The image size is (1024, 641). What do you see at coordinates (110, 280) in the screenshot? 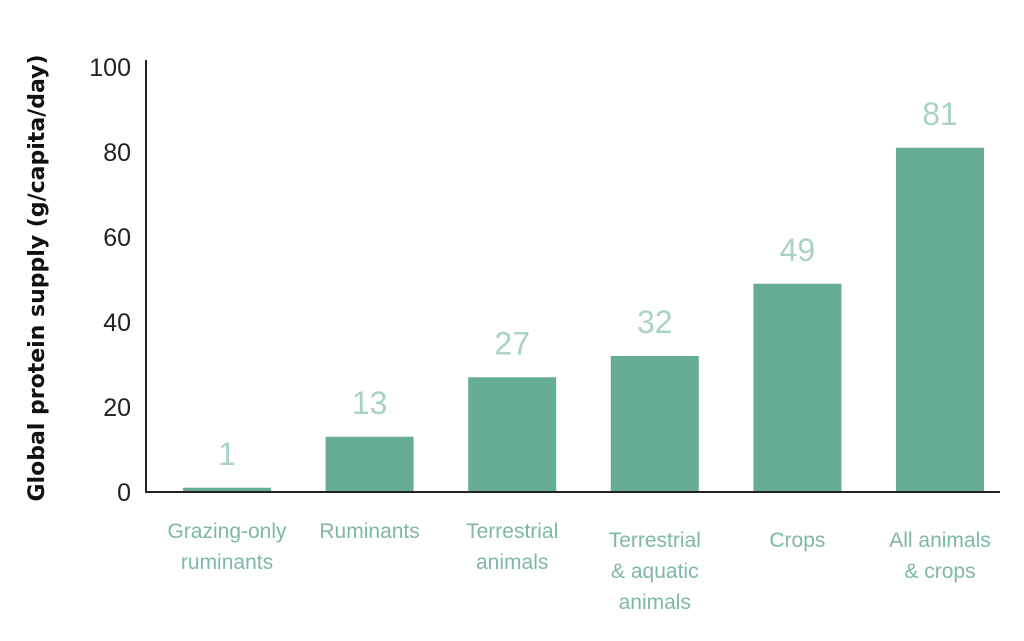
I see `y-axis-ticks: 0 20 40 60 80 100` at bounding box center [110, 280].